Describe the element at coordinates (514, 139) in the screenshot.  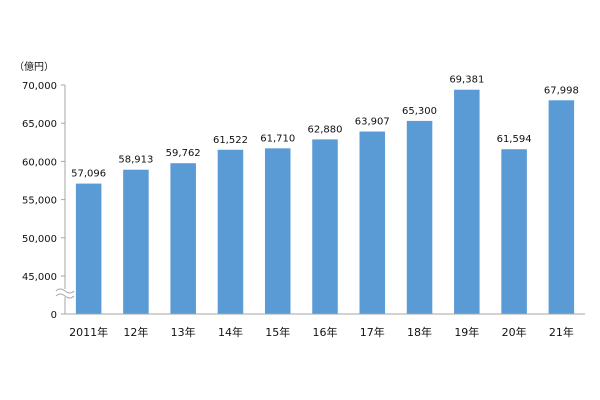
I see `bar-value-label: 61,594` at that location.